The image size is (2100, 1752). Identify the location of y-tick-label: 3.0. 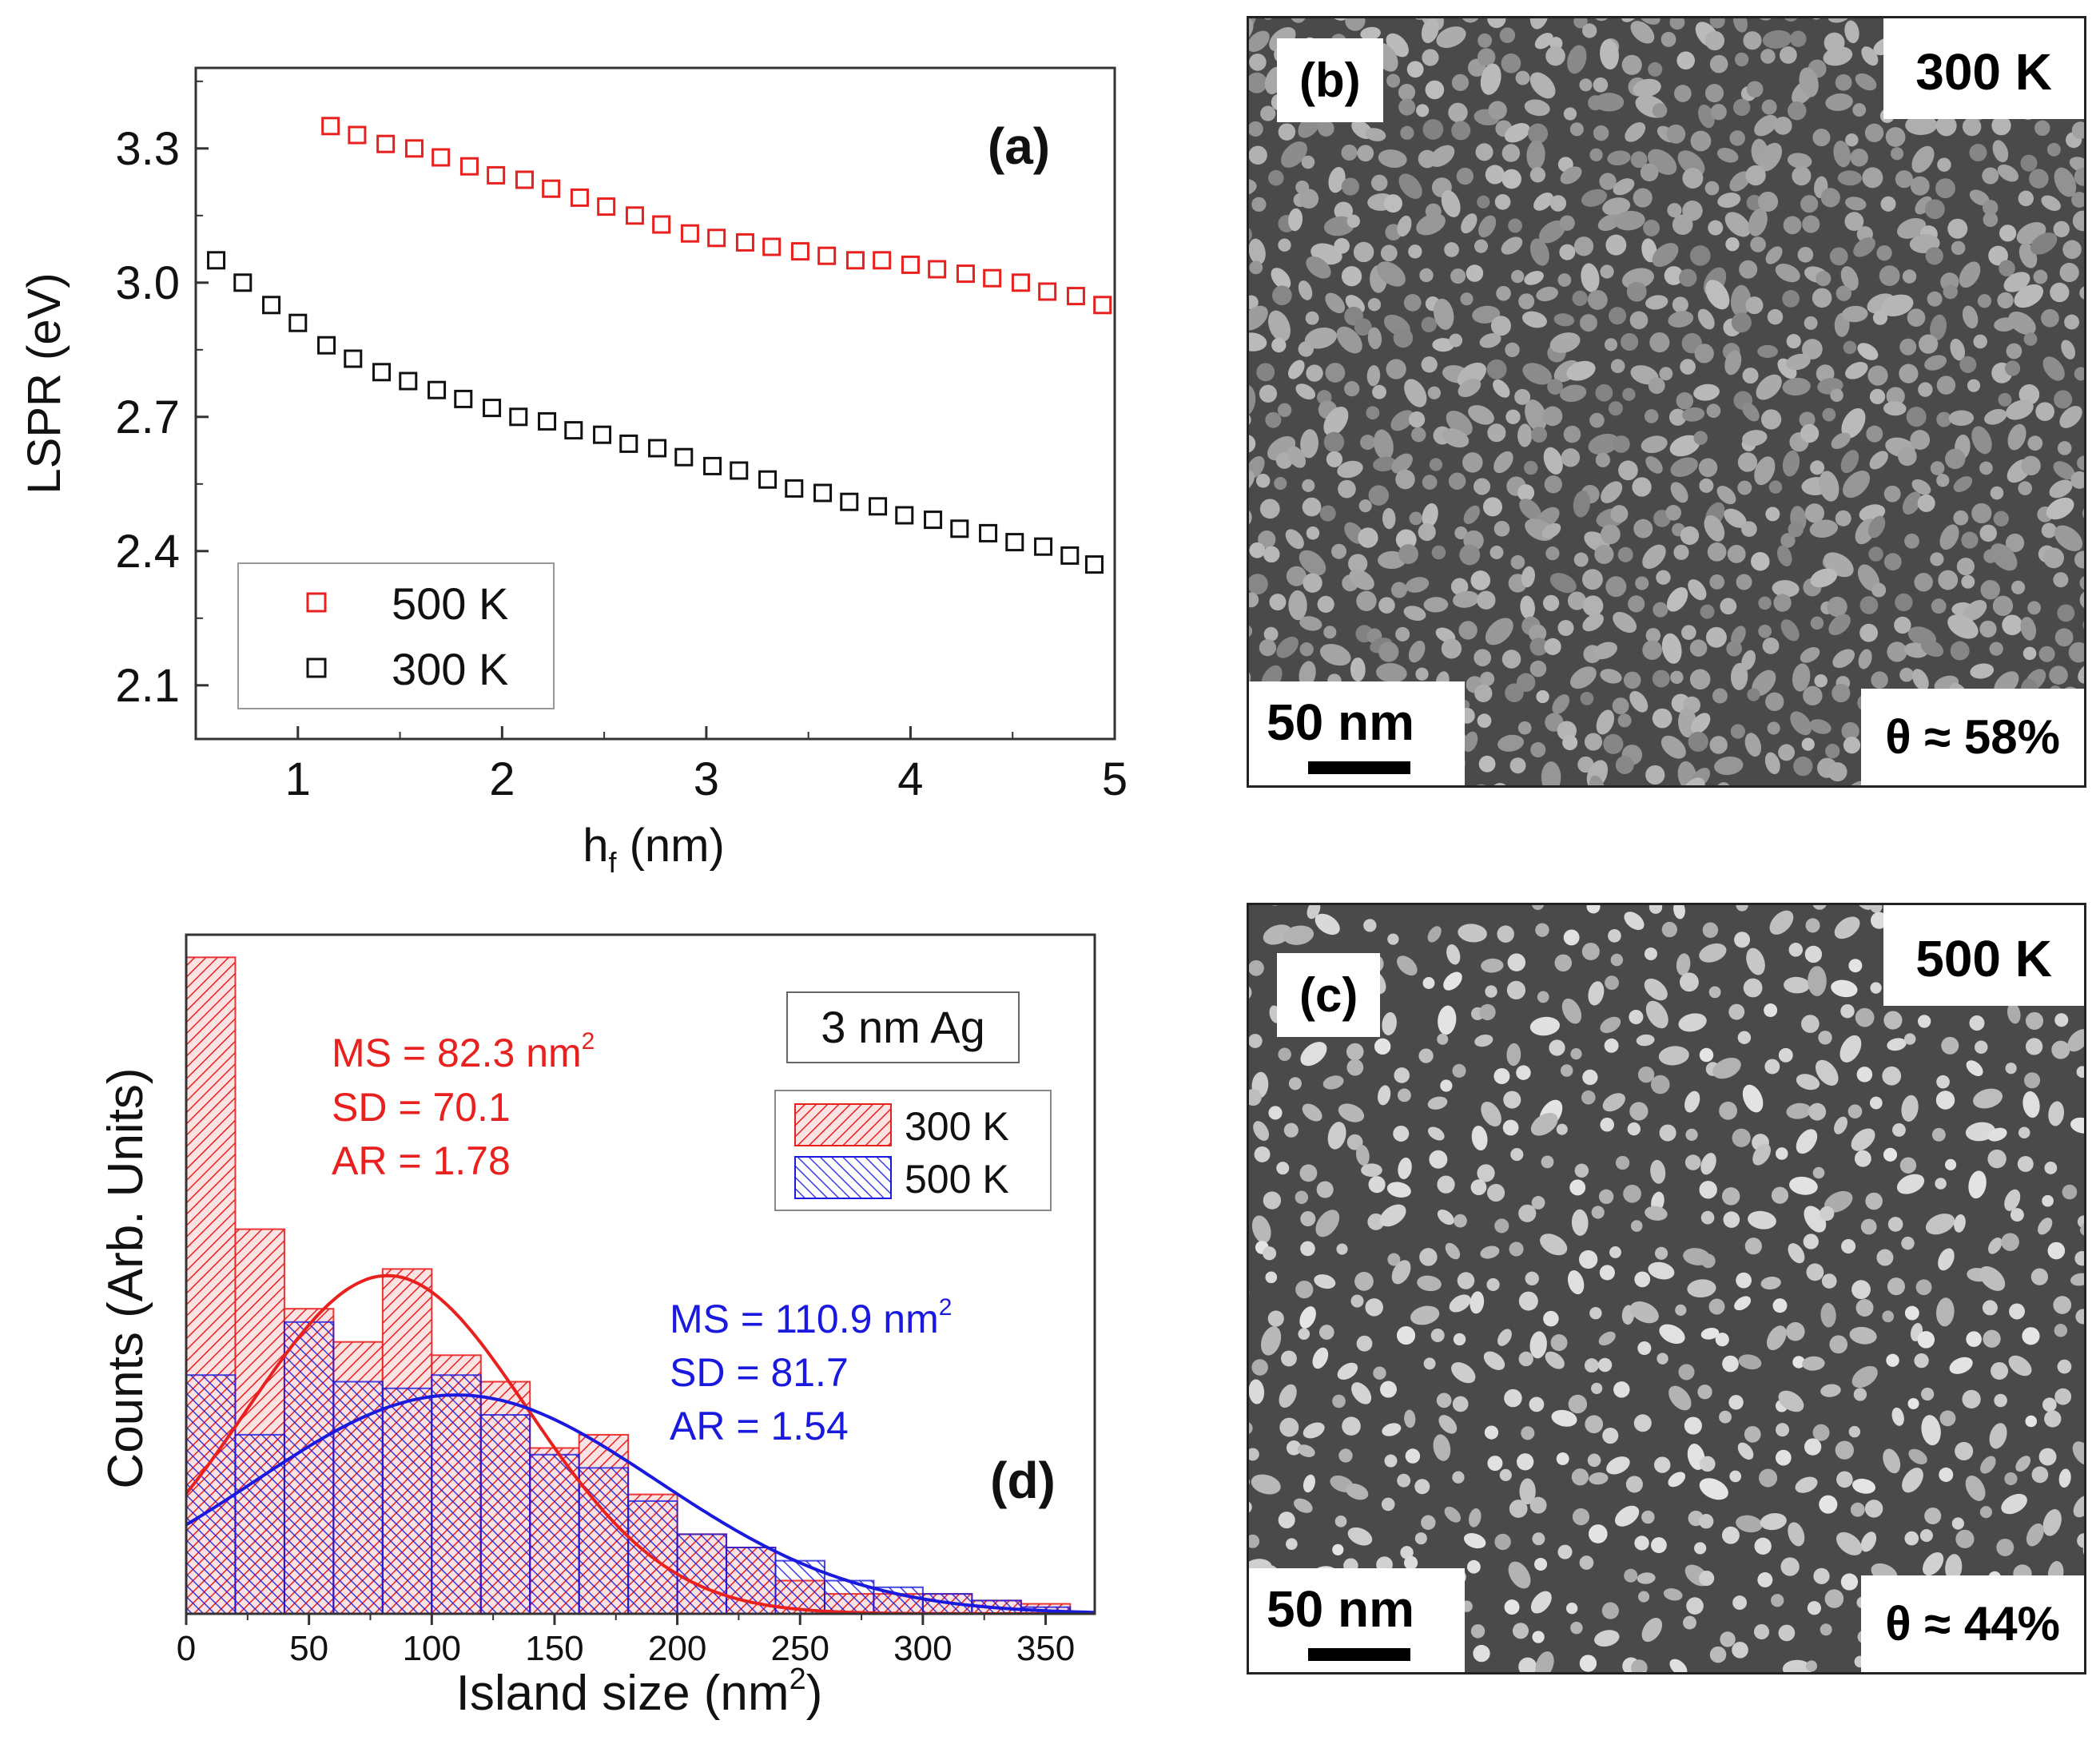
(147, 283).